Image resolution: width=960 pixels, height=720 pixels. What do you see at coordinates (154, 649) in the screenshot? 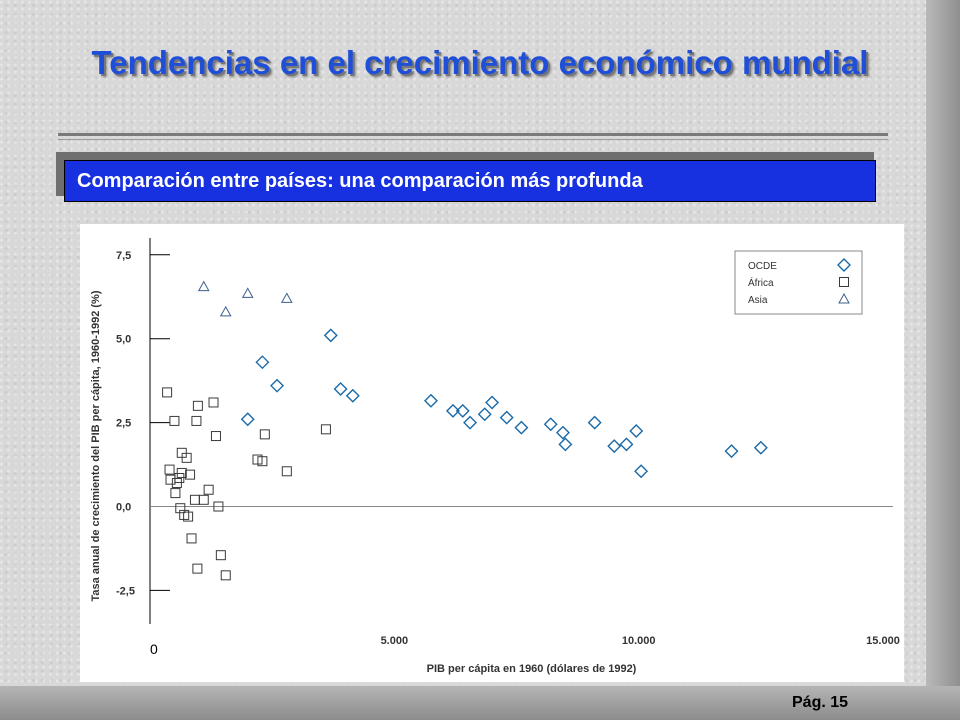
I see `x-tick-label: 0` at bounding box center [154, 649].